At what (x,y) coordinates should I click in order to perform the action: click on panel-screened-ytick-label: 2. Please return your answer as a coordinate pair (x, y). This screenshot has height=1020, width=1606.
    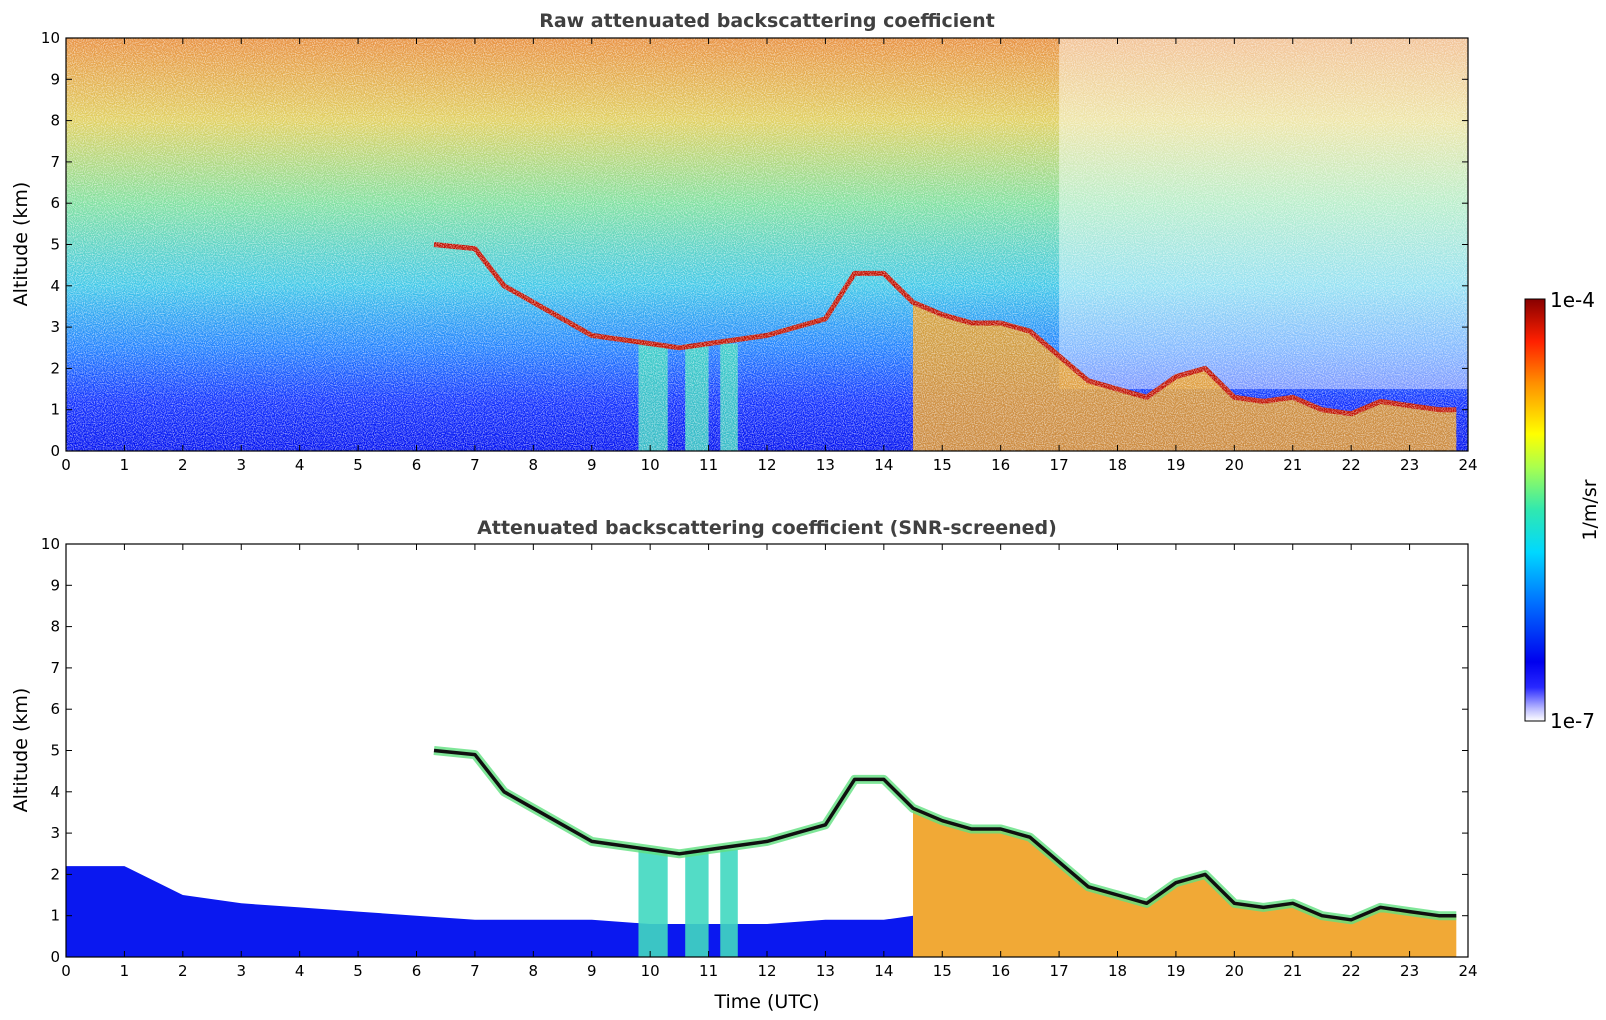
    Looking at the image, I should click on (55, 874).